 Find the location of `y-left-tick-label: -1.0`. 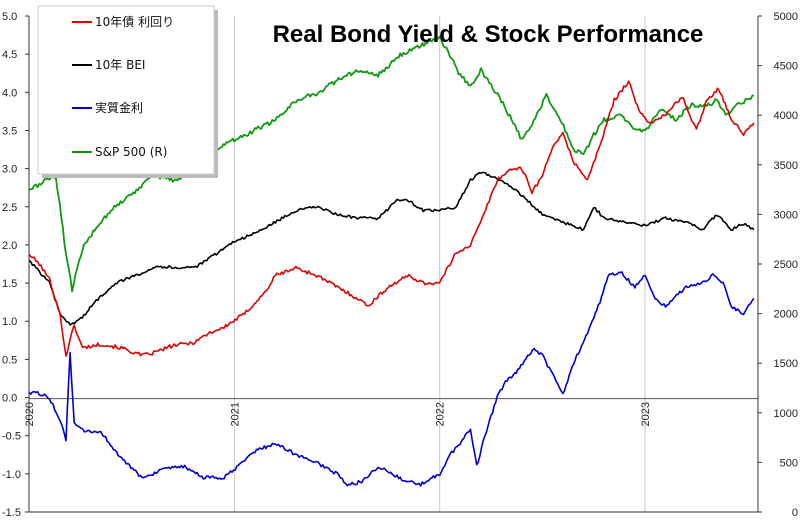

y-left-tick-label: -1.0 is located at coordinates (11, 475).